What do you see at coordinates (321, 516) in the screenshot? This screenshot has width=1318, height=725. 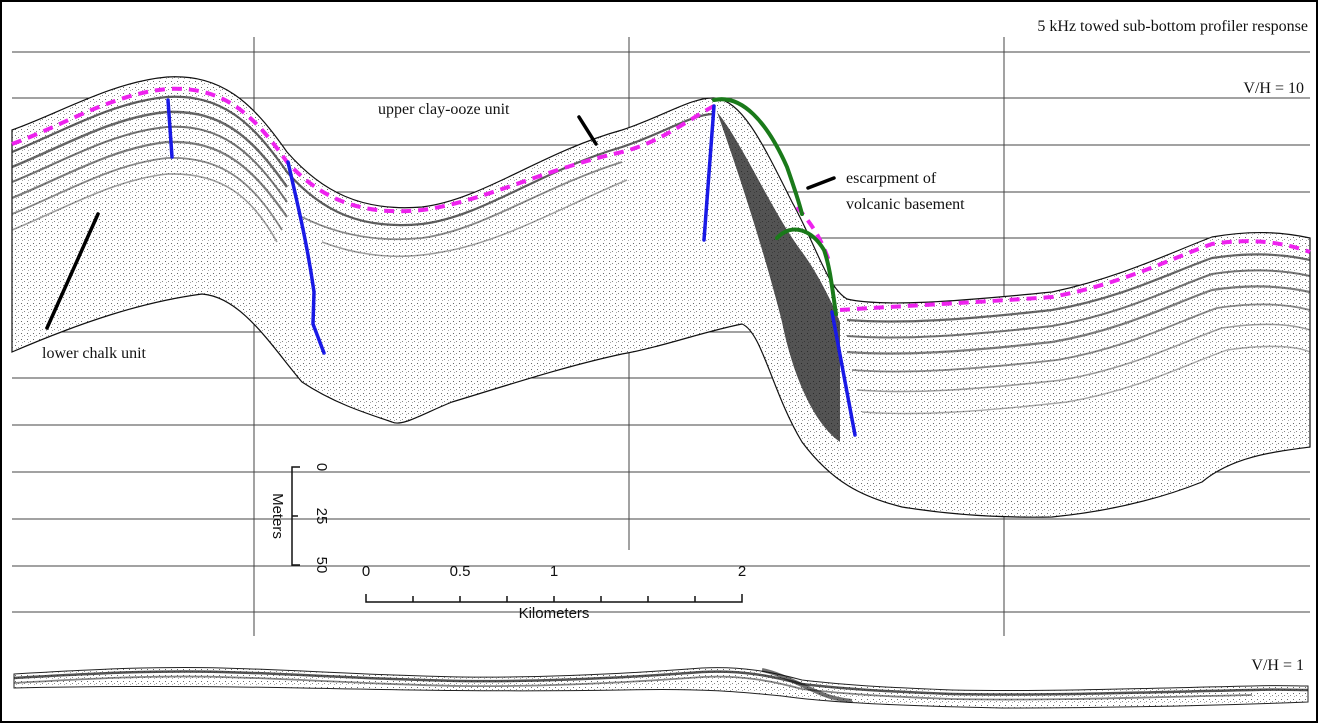 I see `vertical-tick-25: 25` at bounding box center [321, 516].